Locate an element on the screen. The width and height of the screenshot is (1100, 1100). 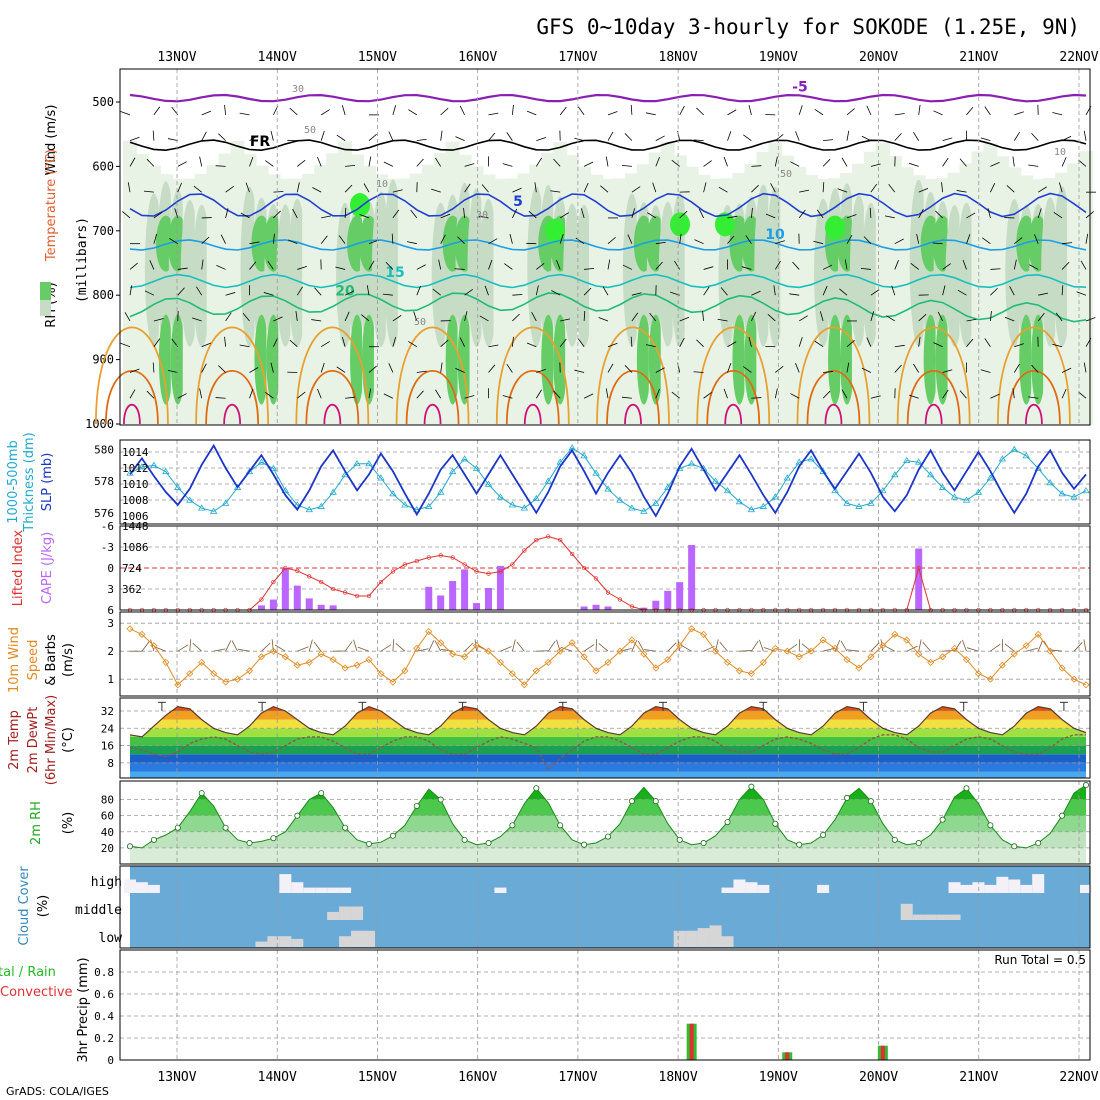
cape-tick-label: 724 is located at coordinates (132, 568).